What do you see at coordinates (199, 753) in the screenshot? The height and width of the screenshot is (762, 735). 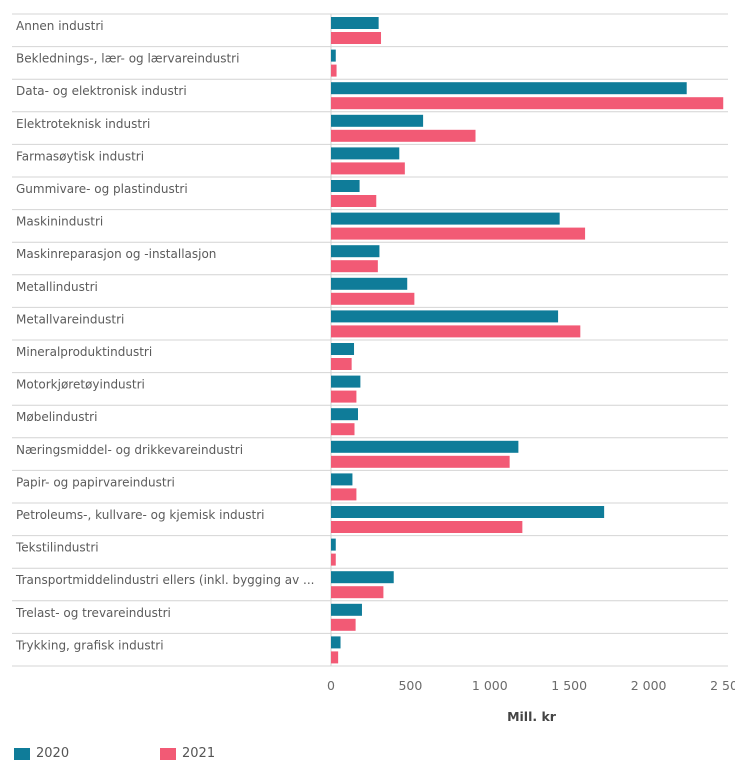 I see `legend-label-2021: 2021` at bounding box center [199, 753].